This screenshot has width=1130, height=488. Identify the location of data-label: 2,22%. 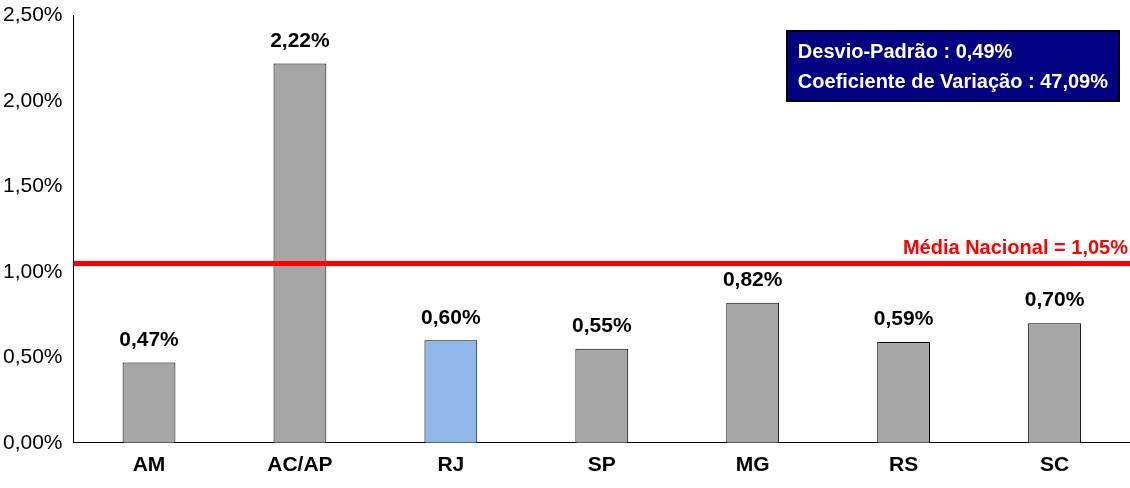
(300, 39).